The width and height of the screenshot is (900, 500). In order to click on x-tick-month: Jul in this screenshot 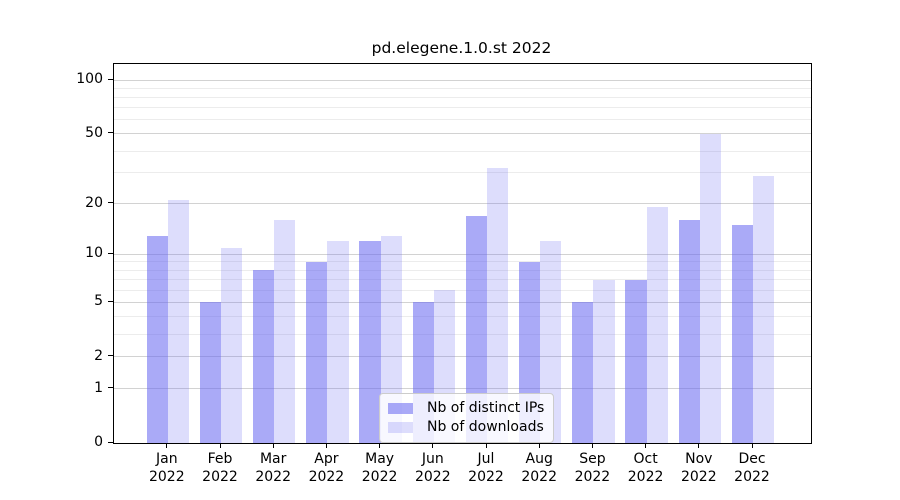, I will do `click(486, 459)`.